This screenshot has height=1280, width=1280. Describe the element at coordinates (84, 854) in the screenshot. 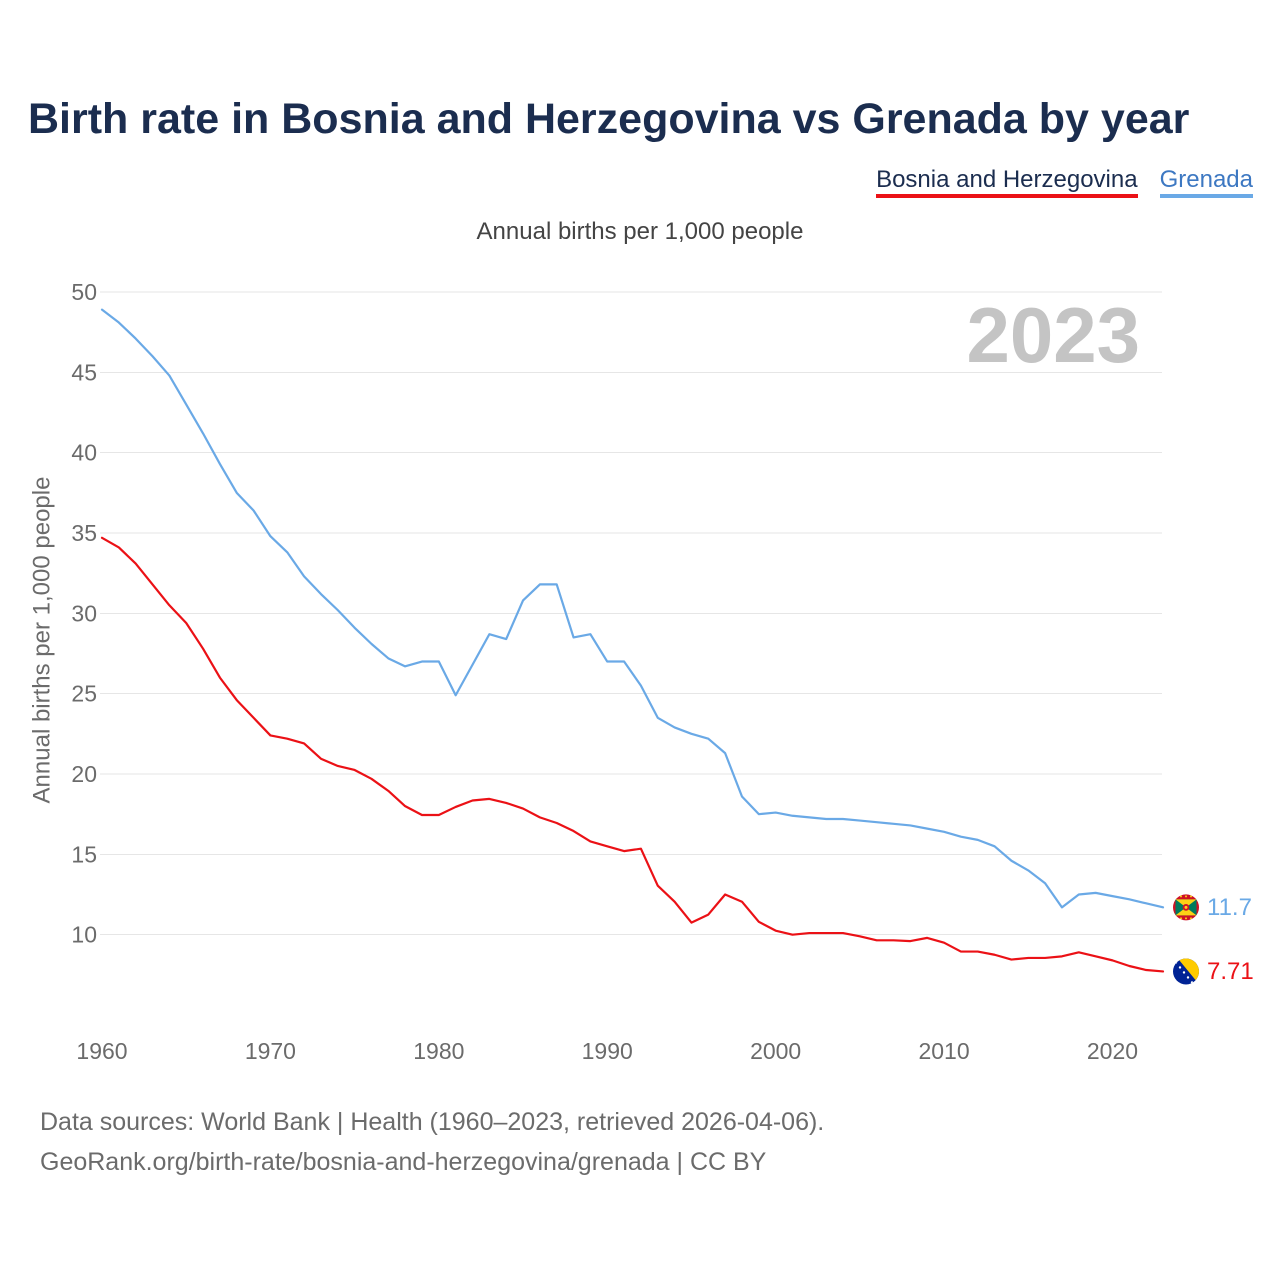

I see `y-tick-label: 15` at that location.